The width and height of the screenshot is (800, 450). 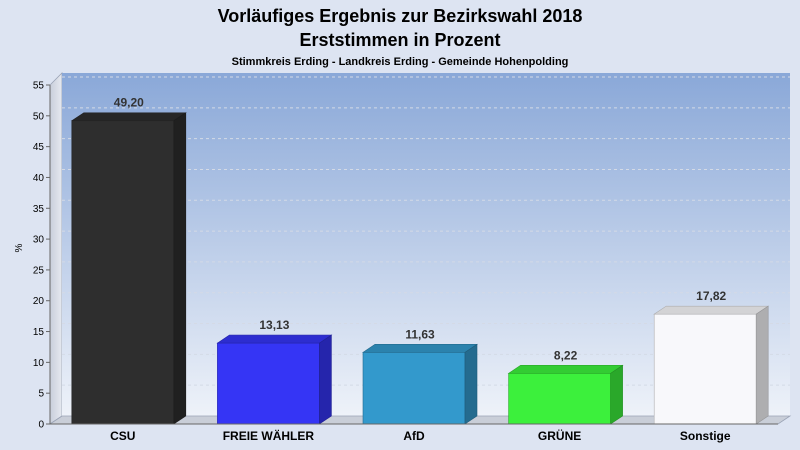 What do you see at coordinates (711, 296) in the screenshot?
I see `bar-value-label: 17,82` at bounding box center [711, 296].